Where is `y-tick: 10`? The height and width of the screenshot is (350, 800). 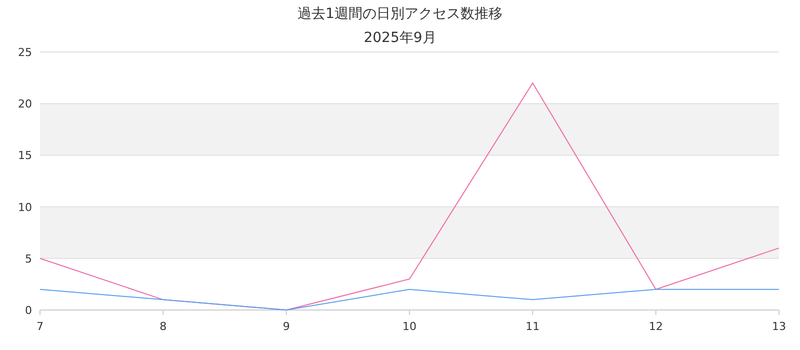
y-tick: 10 is located at coordinates (25, 207).